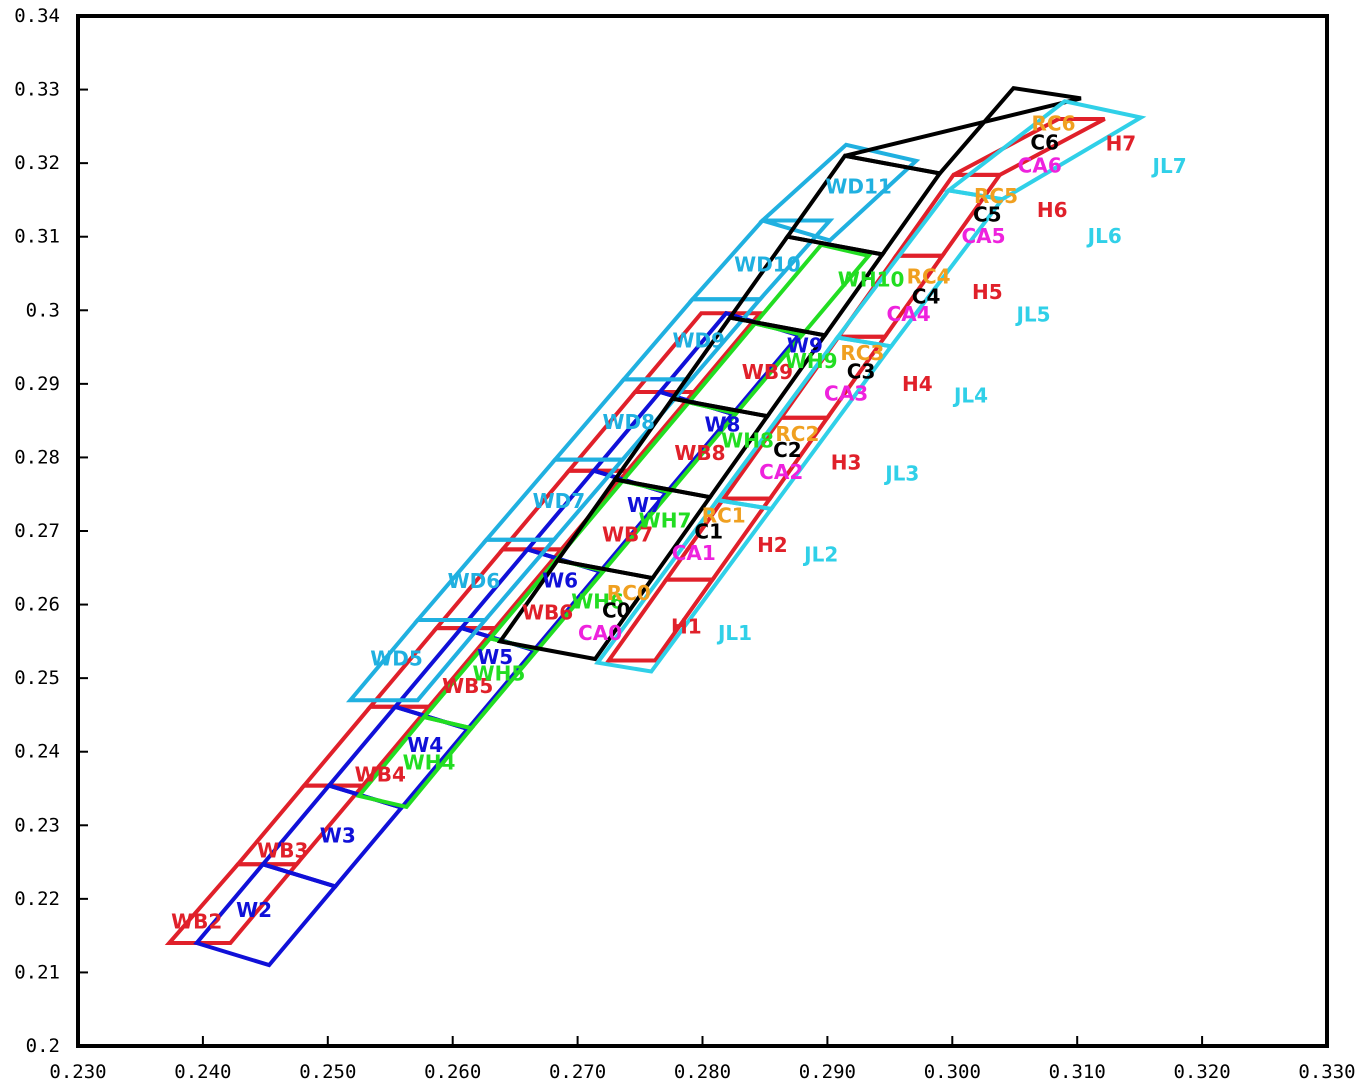  I want to click on x-tick-label: 0.280, so click(702, 1072).